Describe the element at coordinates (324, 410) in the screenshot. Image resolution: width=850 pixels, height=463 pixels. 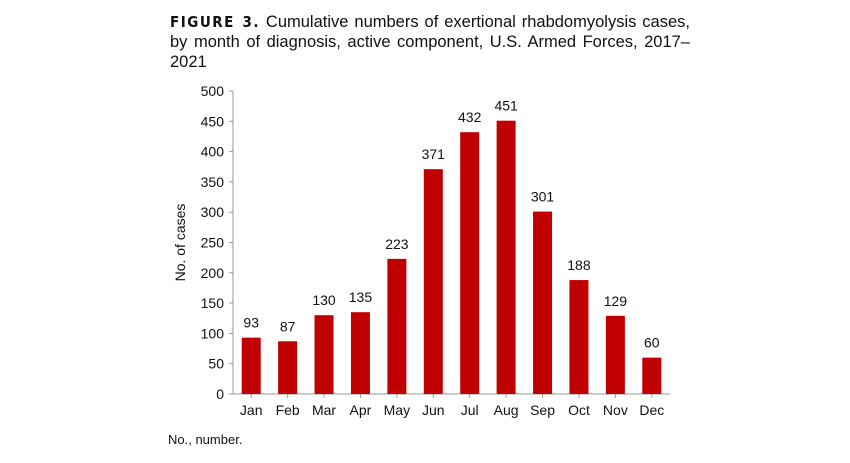
I see `x-tick-label: Mar` at that location.